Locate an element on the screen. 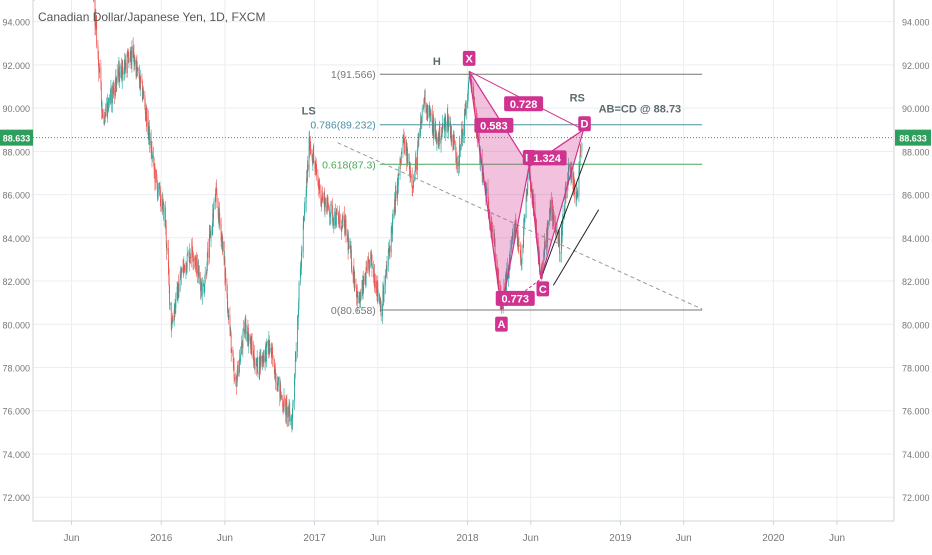  neckline is located at coordinates (520, 226).